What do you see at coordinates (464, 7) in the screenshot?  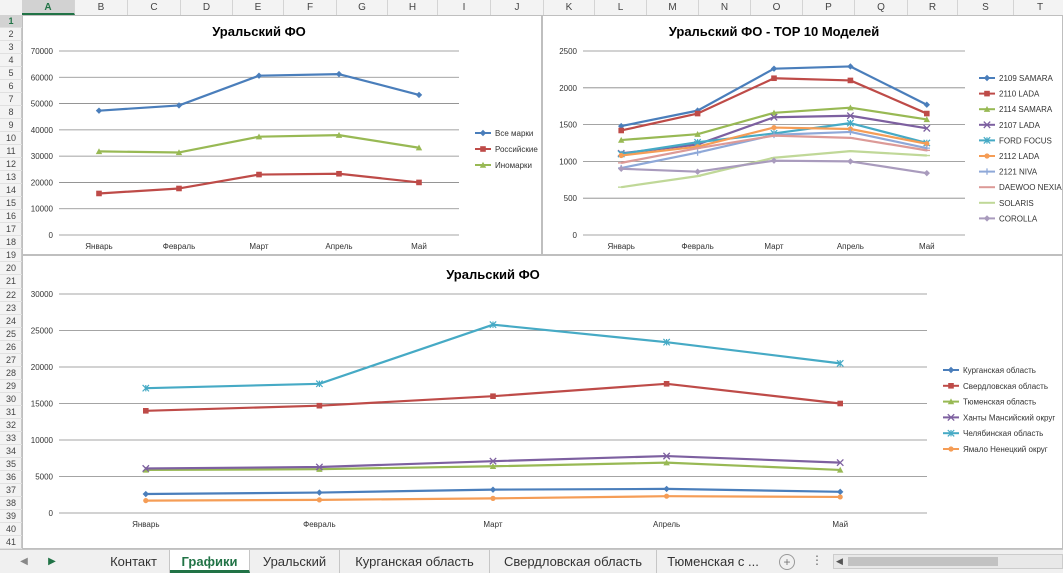 I see `column-header-i: I` at bounding box center [464, 7].